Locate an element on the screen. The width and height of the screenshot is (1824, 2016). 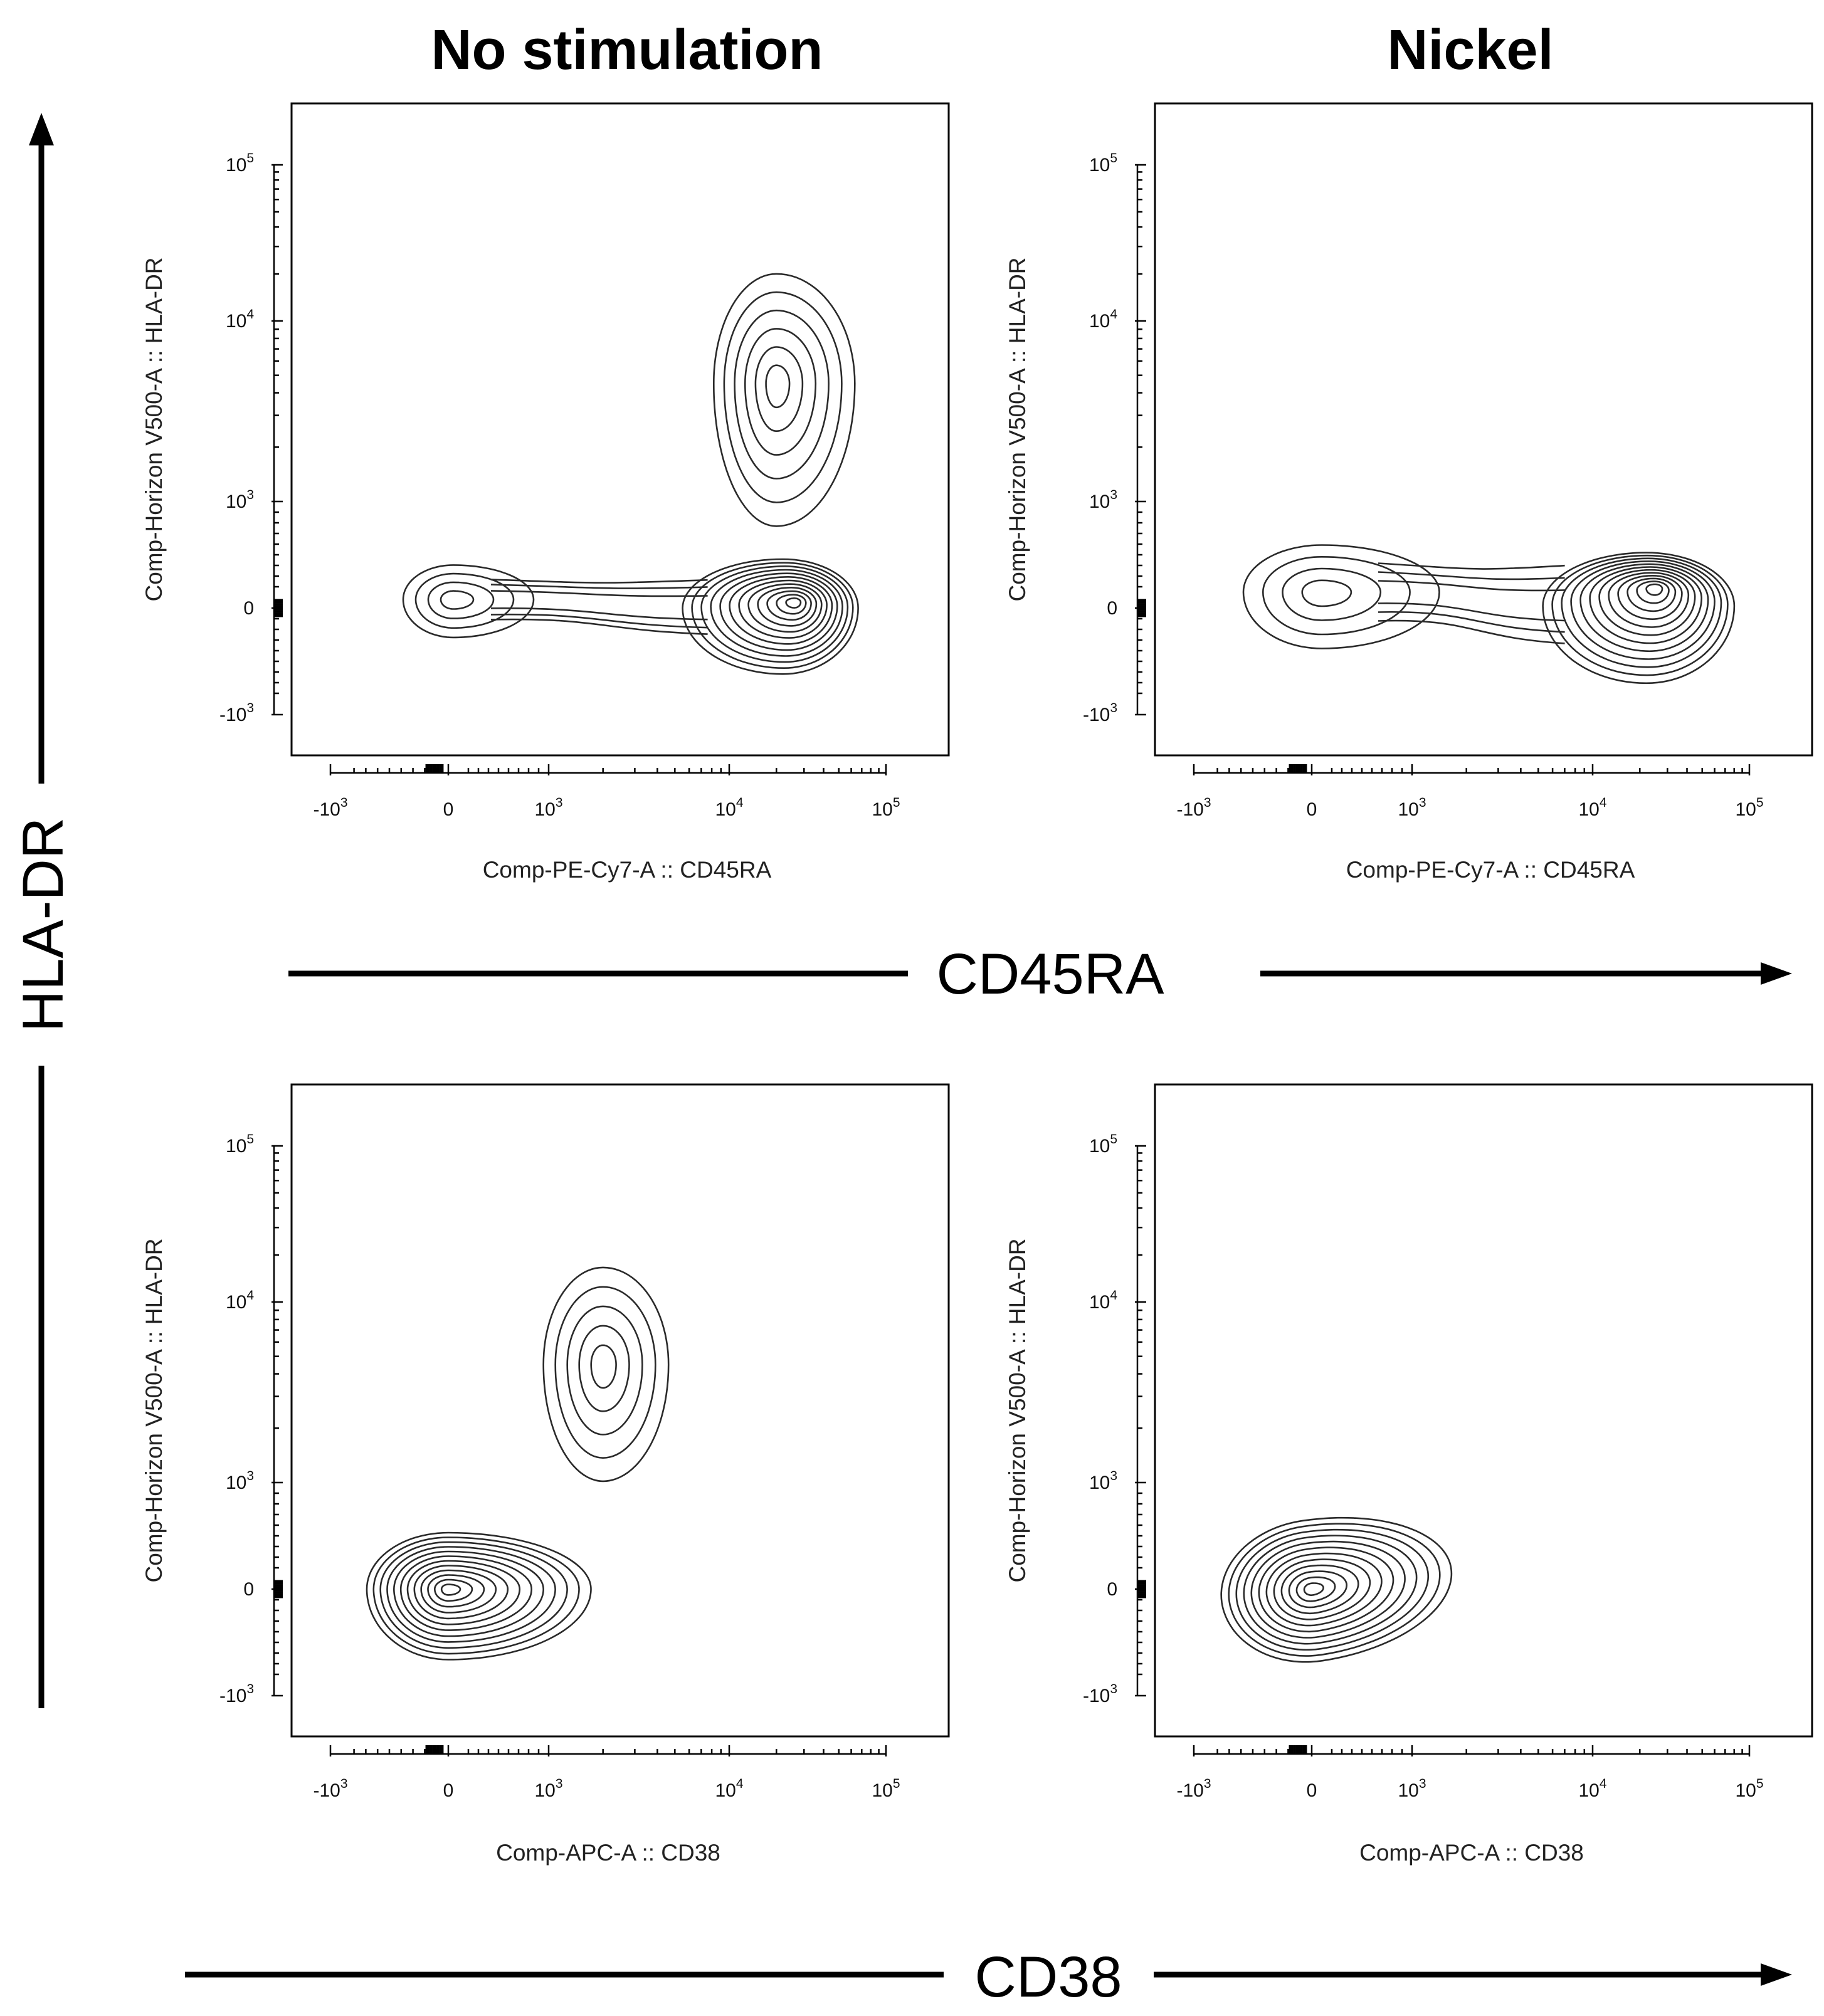
hla-dr-summary-label: HLA-DR is located at coordinates (43, 924).